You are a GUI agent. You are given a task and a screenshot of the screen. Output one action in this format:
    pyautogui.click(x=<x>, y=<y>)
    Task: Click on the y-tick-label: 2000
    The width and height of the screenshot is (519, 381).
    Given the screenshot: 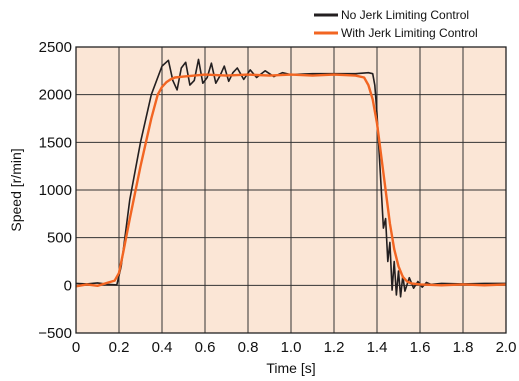 What is the action you would take?
    pyautogui.click(x=55, y=95)
    